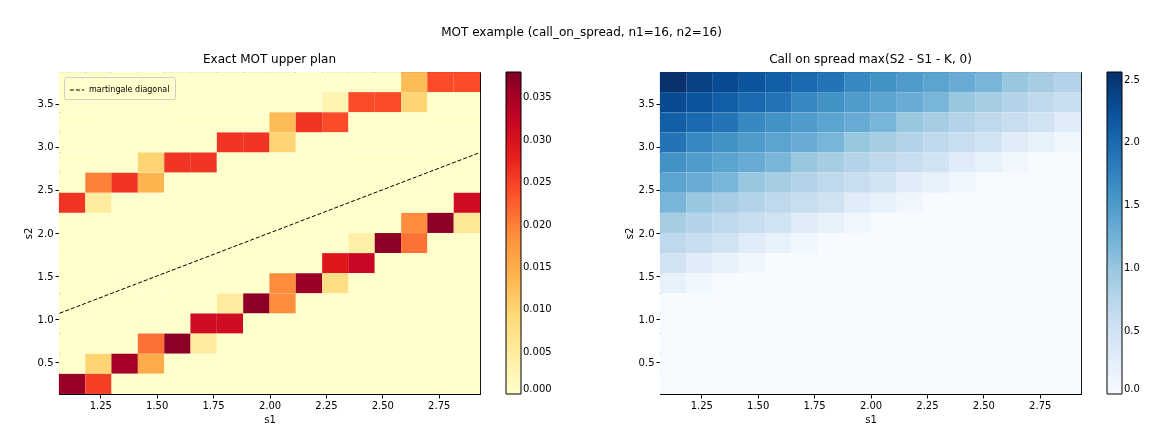  What do you see at coordinates (581, 31) in the screenshot?
I see `text: MOT example (call_on_spread, n1=16, n2=16)` at bounding box center [581, 31].